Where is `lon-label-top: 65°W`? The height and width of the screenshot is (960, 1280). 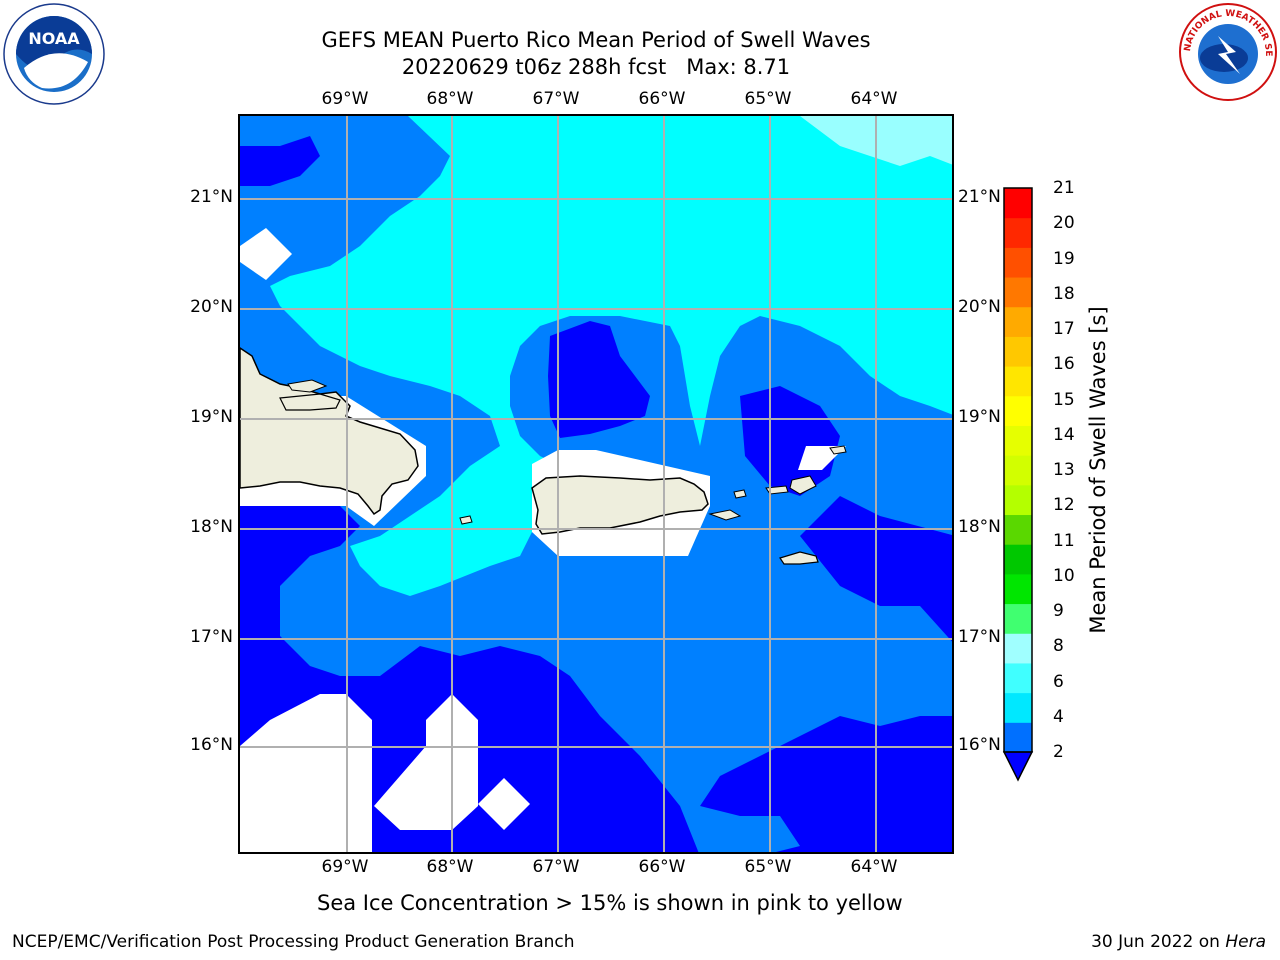
lon-label-top: 65°W is located at coordinates (768, 99).